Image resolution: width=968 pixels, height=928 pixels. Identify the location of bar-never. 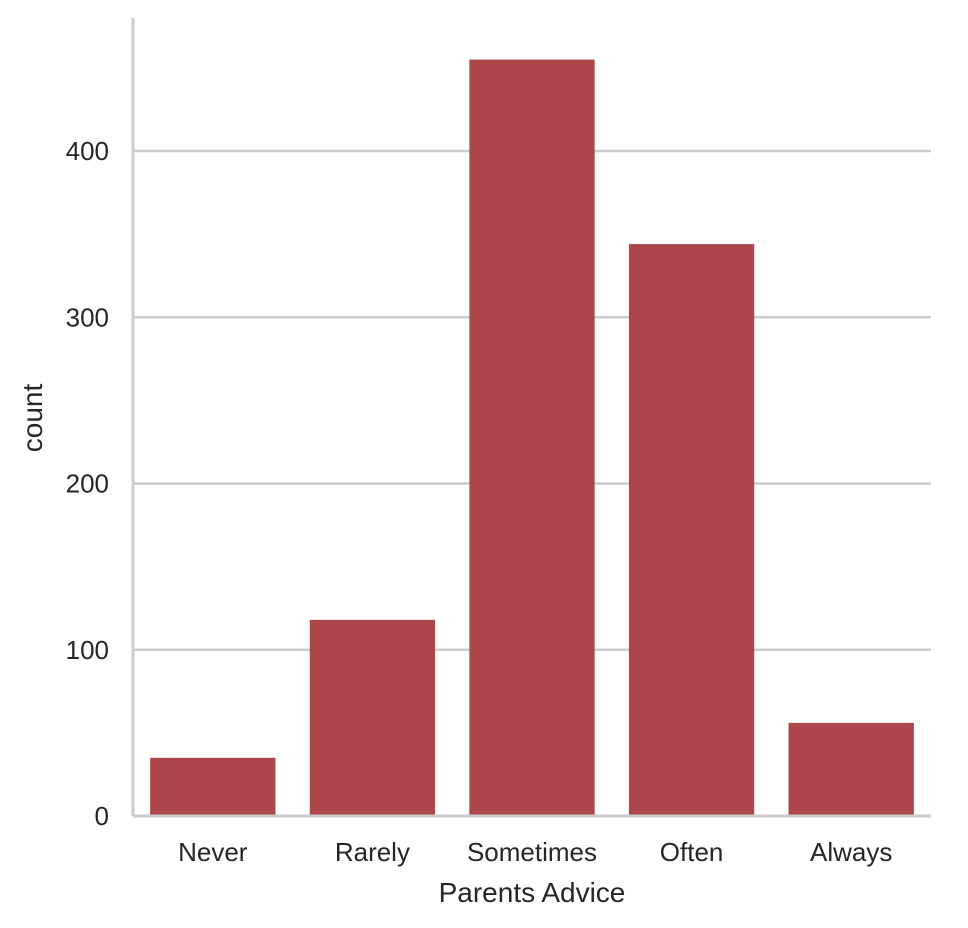
(213, 786).